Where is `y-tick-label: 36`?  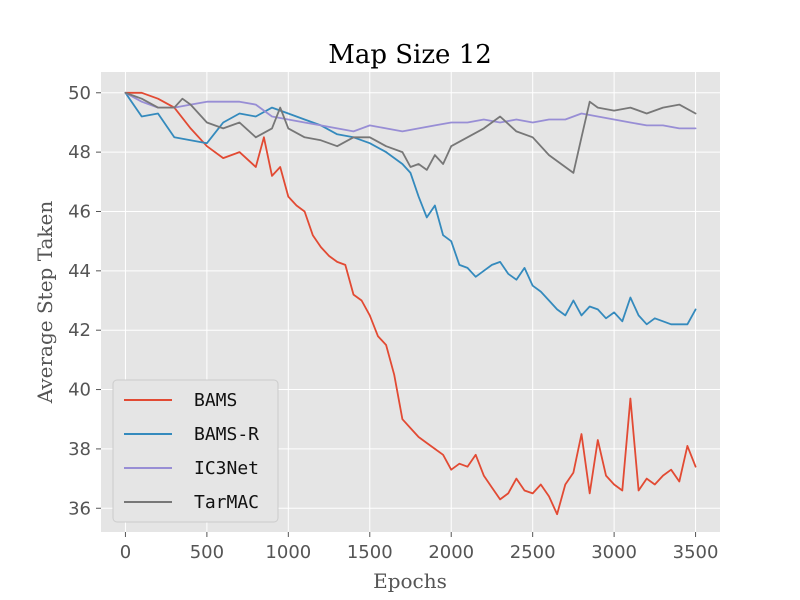
y-tick-label: 36 is located at coordinates (79, 508).